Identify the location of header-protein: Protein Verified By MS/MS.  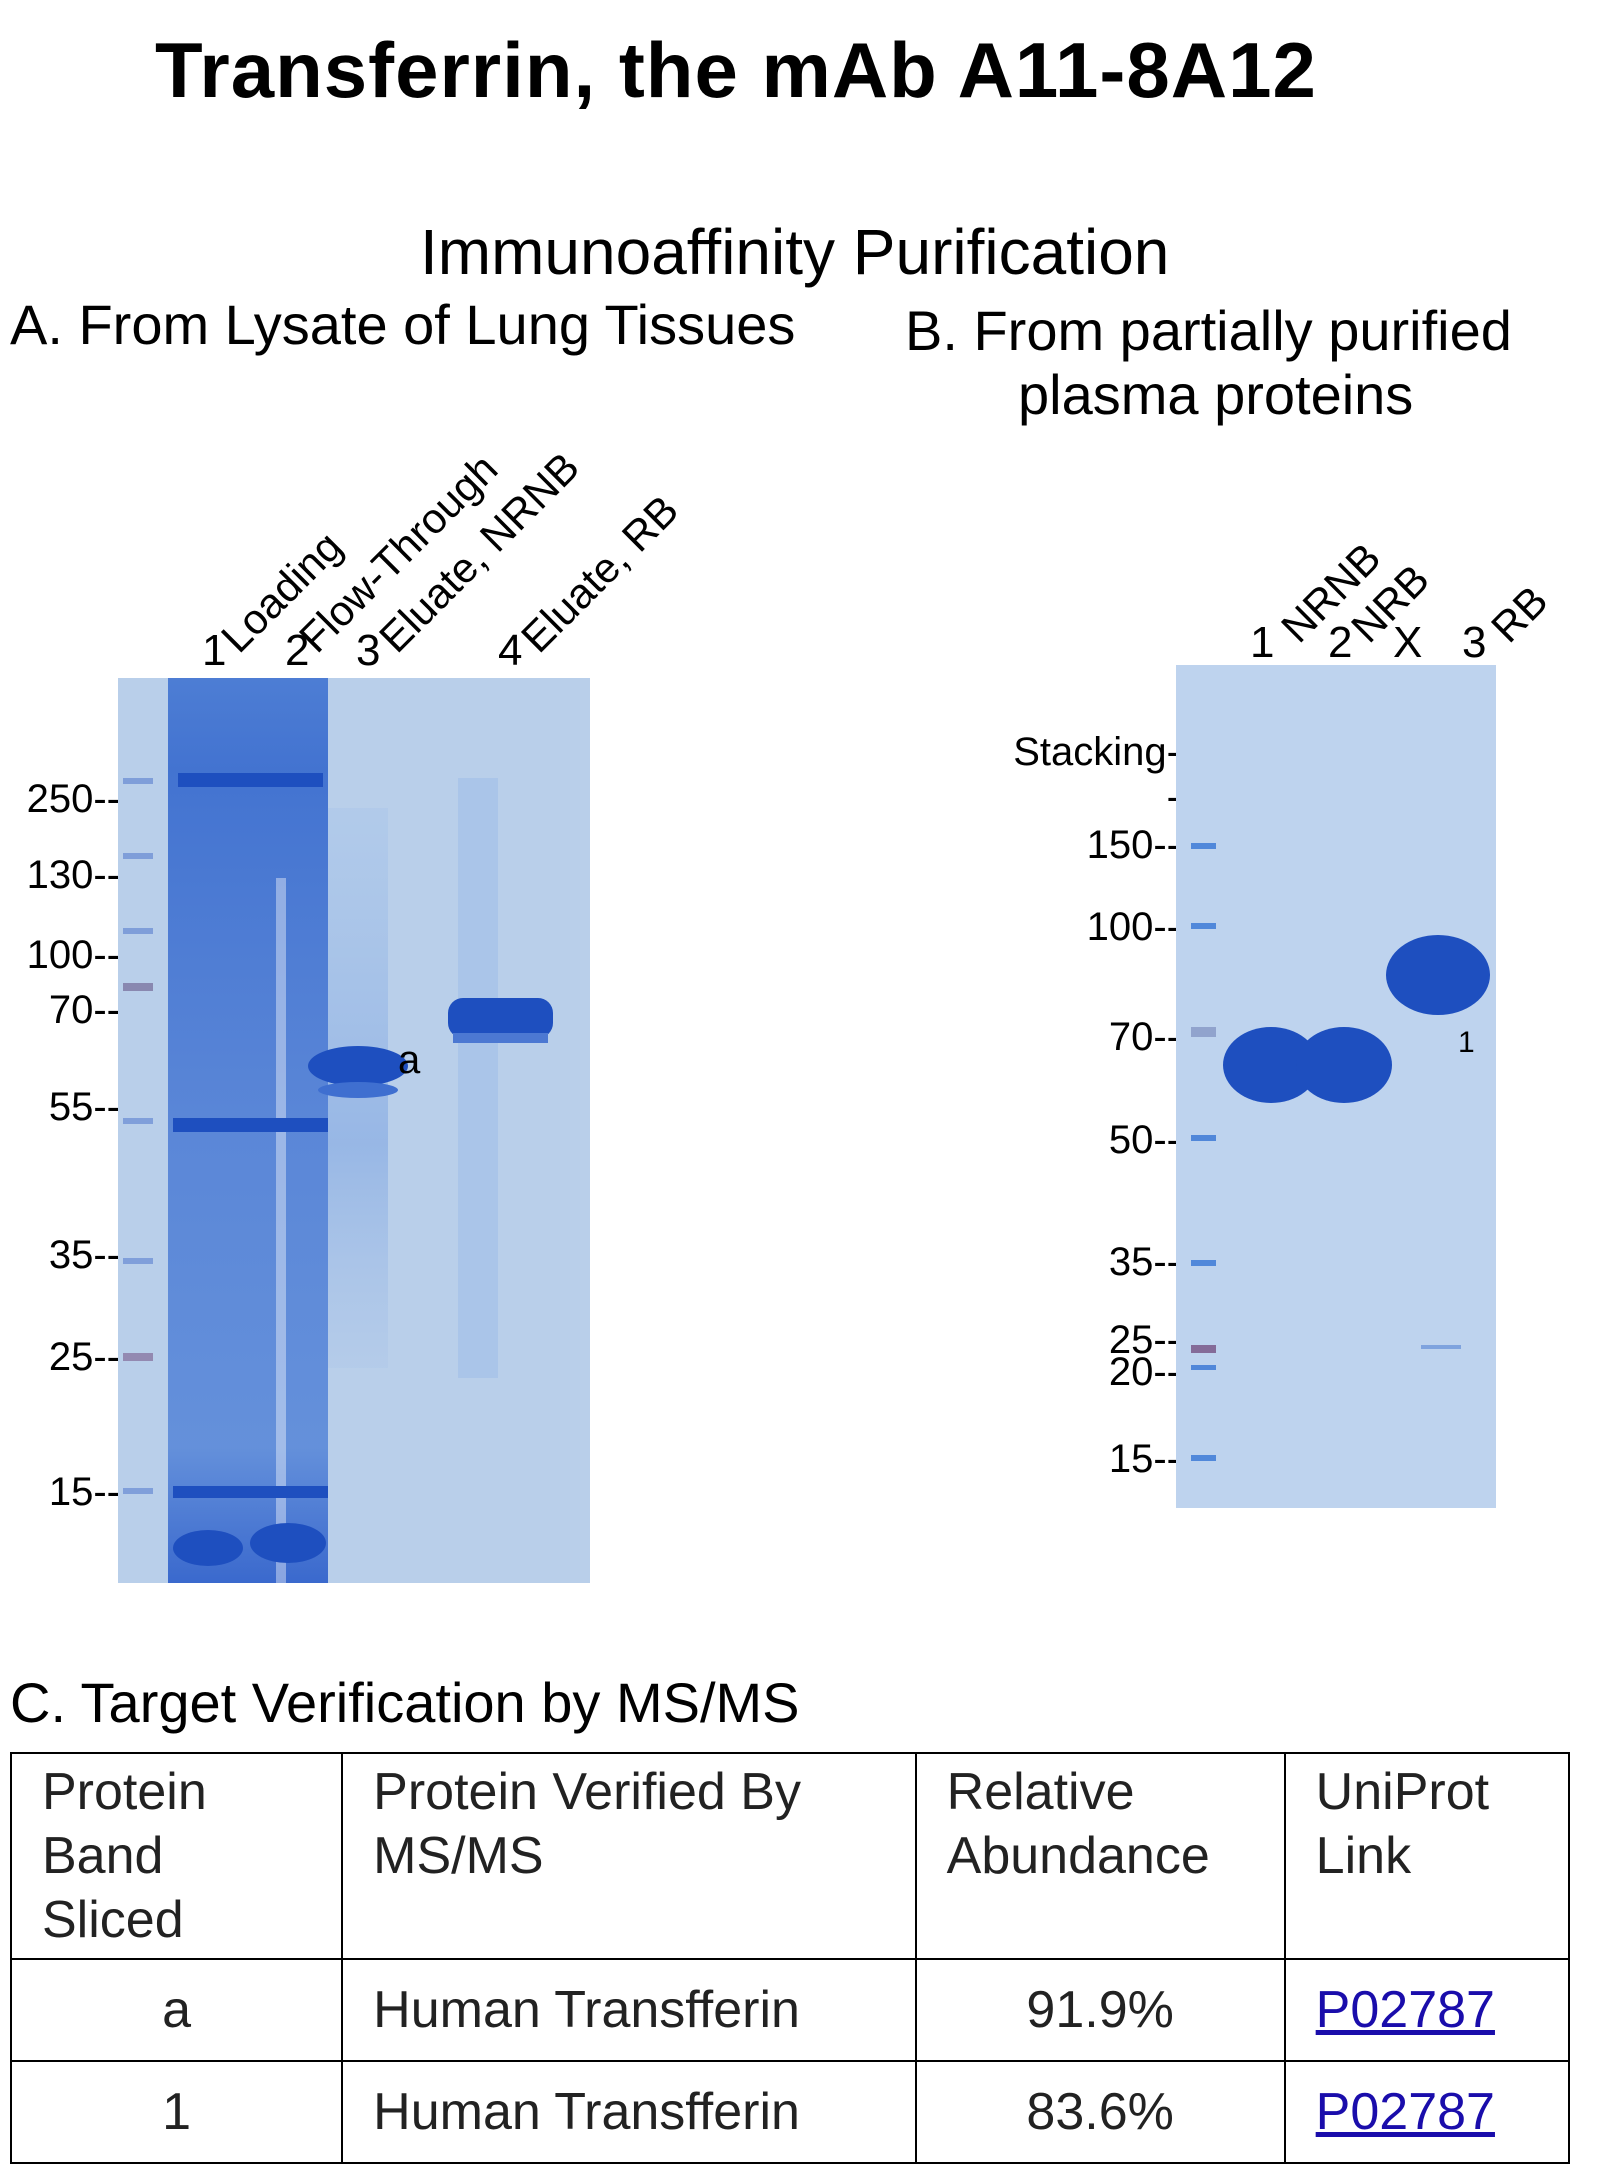
(629, 1856).